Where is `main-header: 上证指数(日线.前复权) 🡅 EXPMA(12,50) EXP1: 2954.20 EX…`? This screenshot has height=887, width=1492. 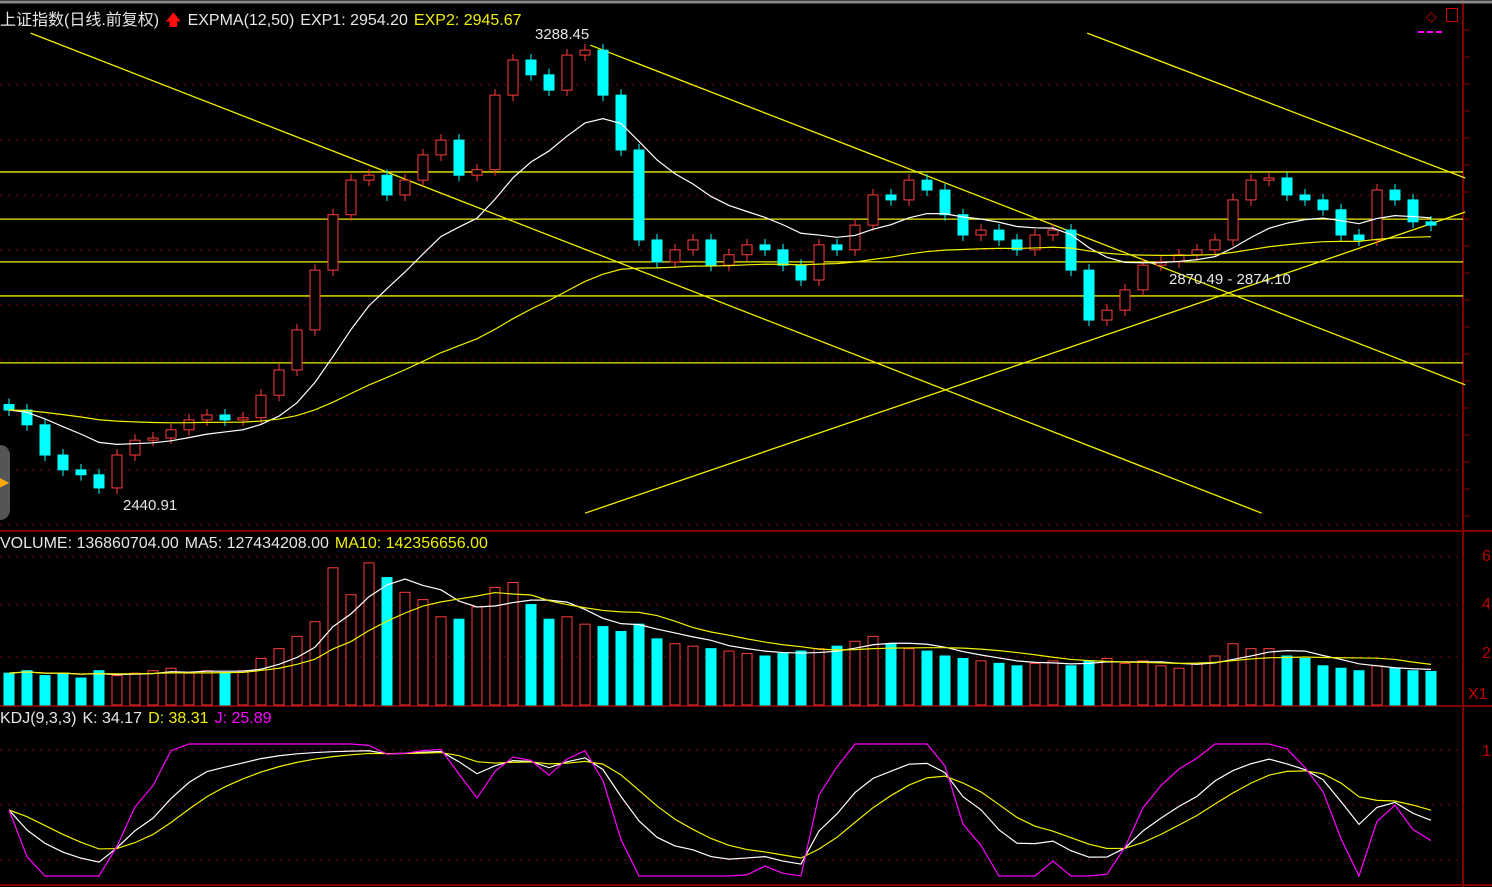
main-header: 上证指数(日线.前复权) 🡅 EXPMA(12,50) EXP1: 2954.20 EX… is located at coordinates (264, 21).